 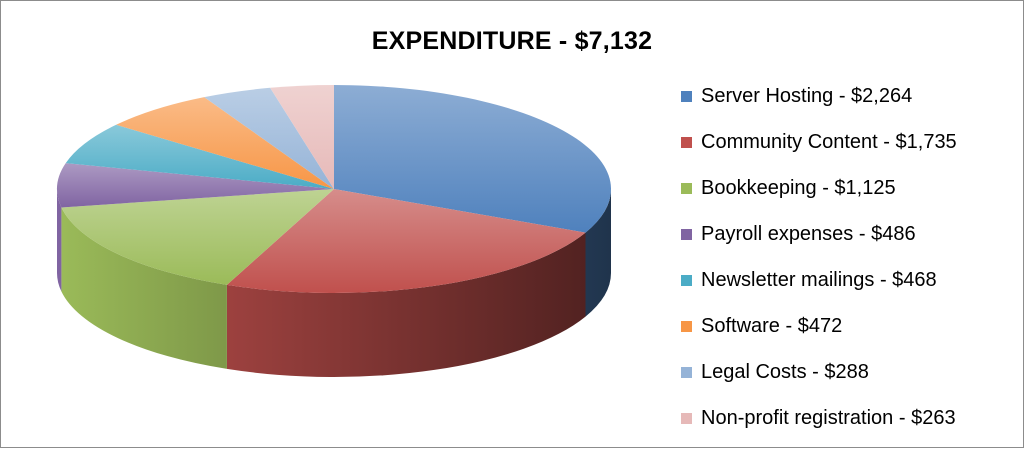 What do you see at coordinates (807, 96) in the screenshot?
I see `legend-label-0: Server Hosting - $2,264` at bounding box center [807, 96].